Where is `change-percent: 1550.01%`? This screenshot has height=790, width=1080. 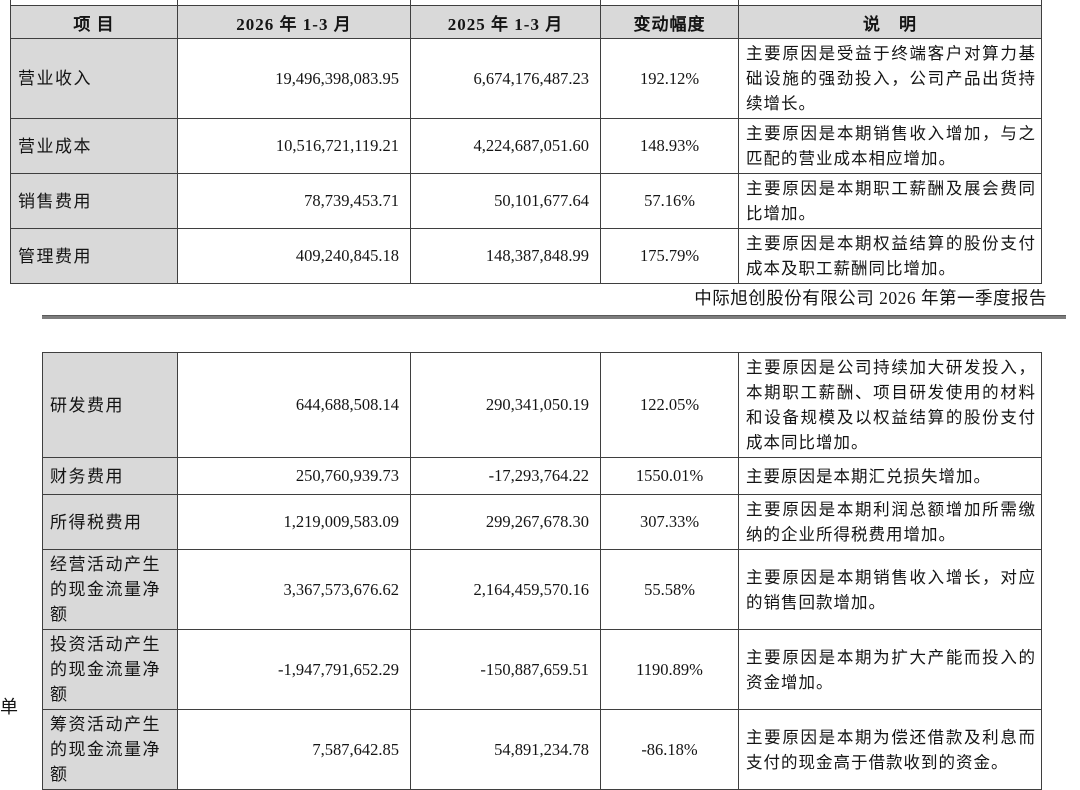 change-percent: 1550.01% is located at coordinates (669, 476).